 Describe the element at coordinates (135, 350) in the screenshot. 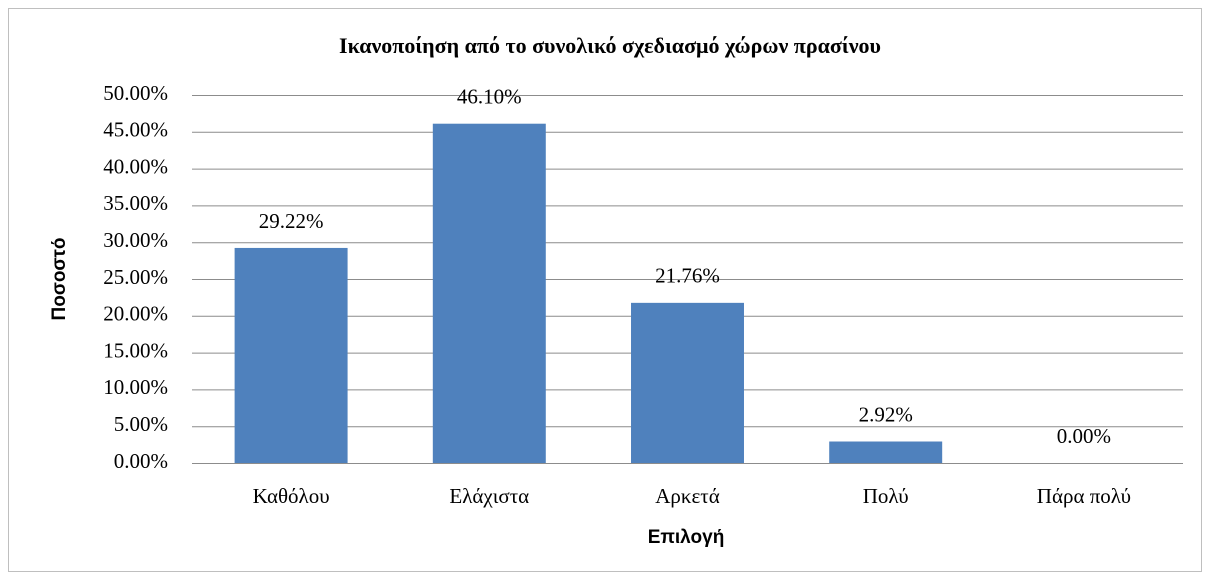

I see `y-tick-label: 15.00%` at that location.